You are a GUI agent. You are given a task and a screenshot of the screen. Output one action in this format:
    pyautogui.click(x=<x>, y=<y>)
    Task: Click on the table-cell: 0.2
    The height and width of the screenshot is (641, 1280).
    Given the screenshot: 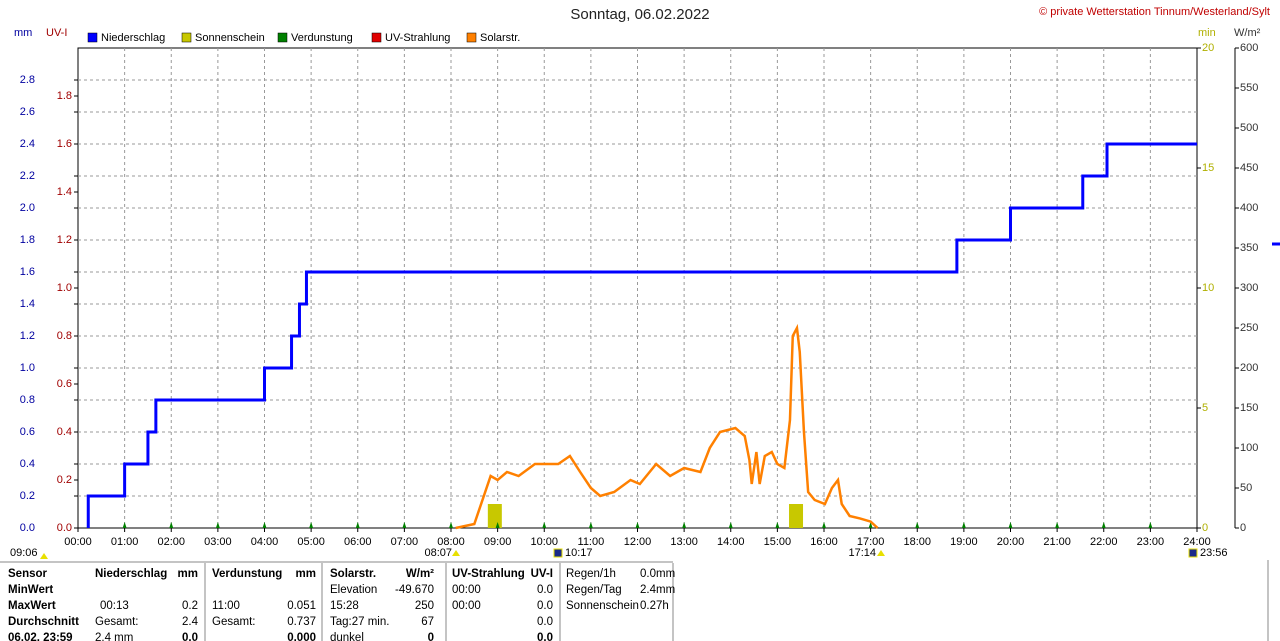 What is the action you would take?
    pyautogui.click(x=190, y=606)
    